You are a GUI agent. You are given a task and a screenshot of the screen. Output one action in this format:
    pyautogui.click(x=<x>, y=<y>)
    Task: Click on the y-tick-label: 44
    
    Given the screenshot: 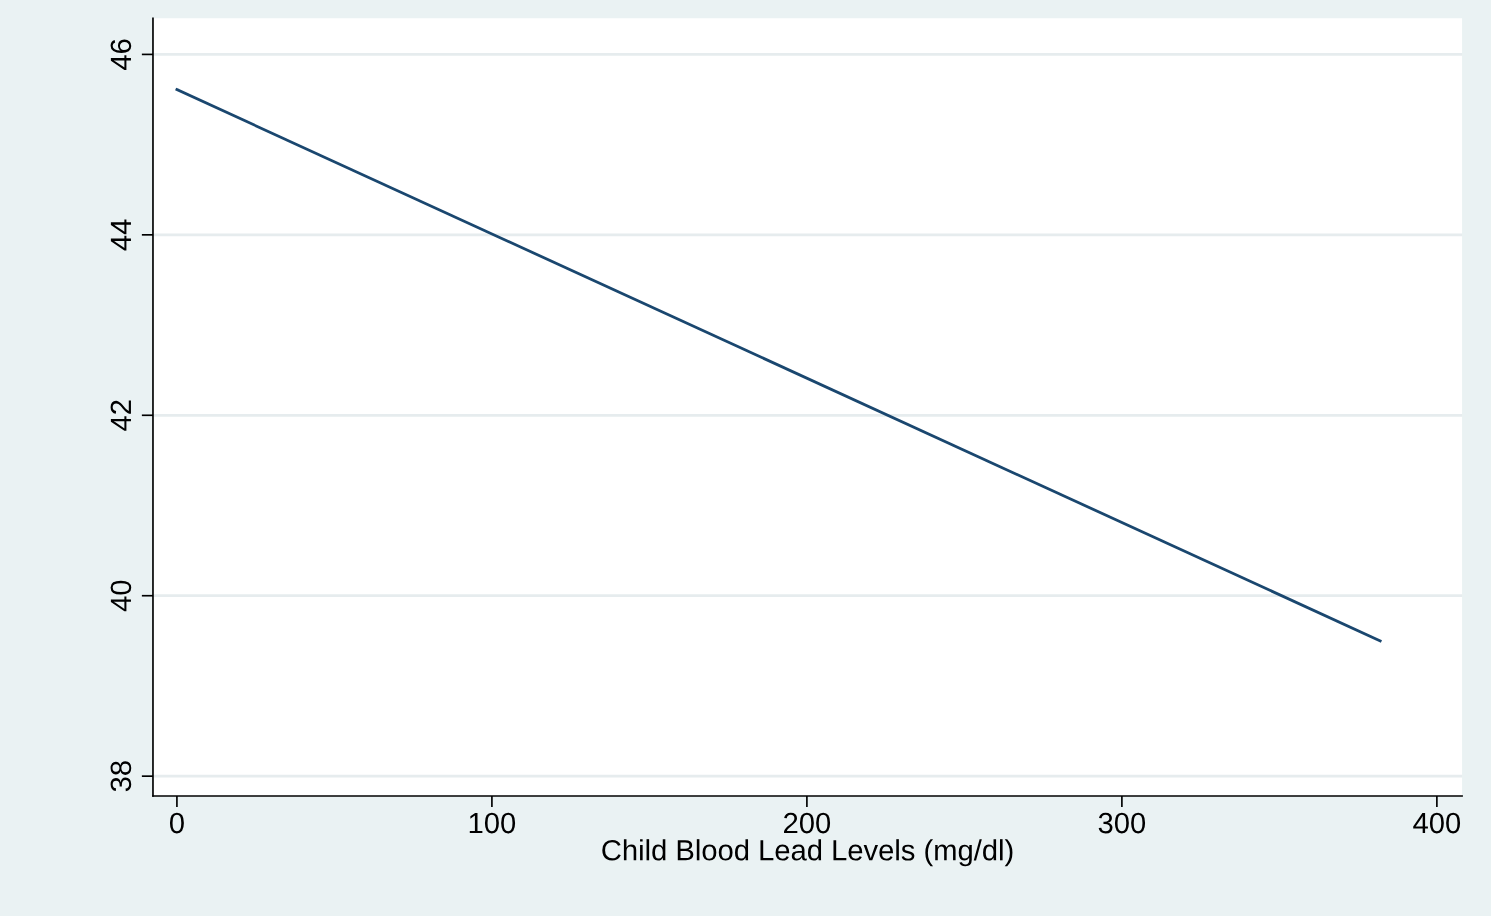 What is the action you would take?
    pyautogui.click(x=120, y=235)
    